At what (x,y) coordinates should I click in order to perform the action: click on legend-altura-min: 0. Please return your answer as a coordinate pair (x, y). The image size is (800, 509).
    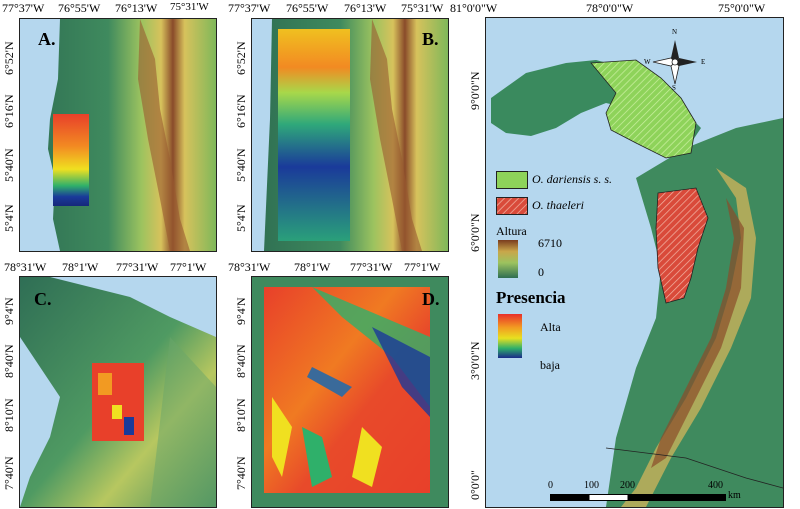
    Looking at the image, I should click on (541, 272).